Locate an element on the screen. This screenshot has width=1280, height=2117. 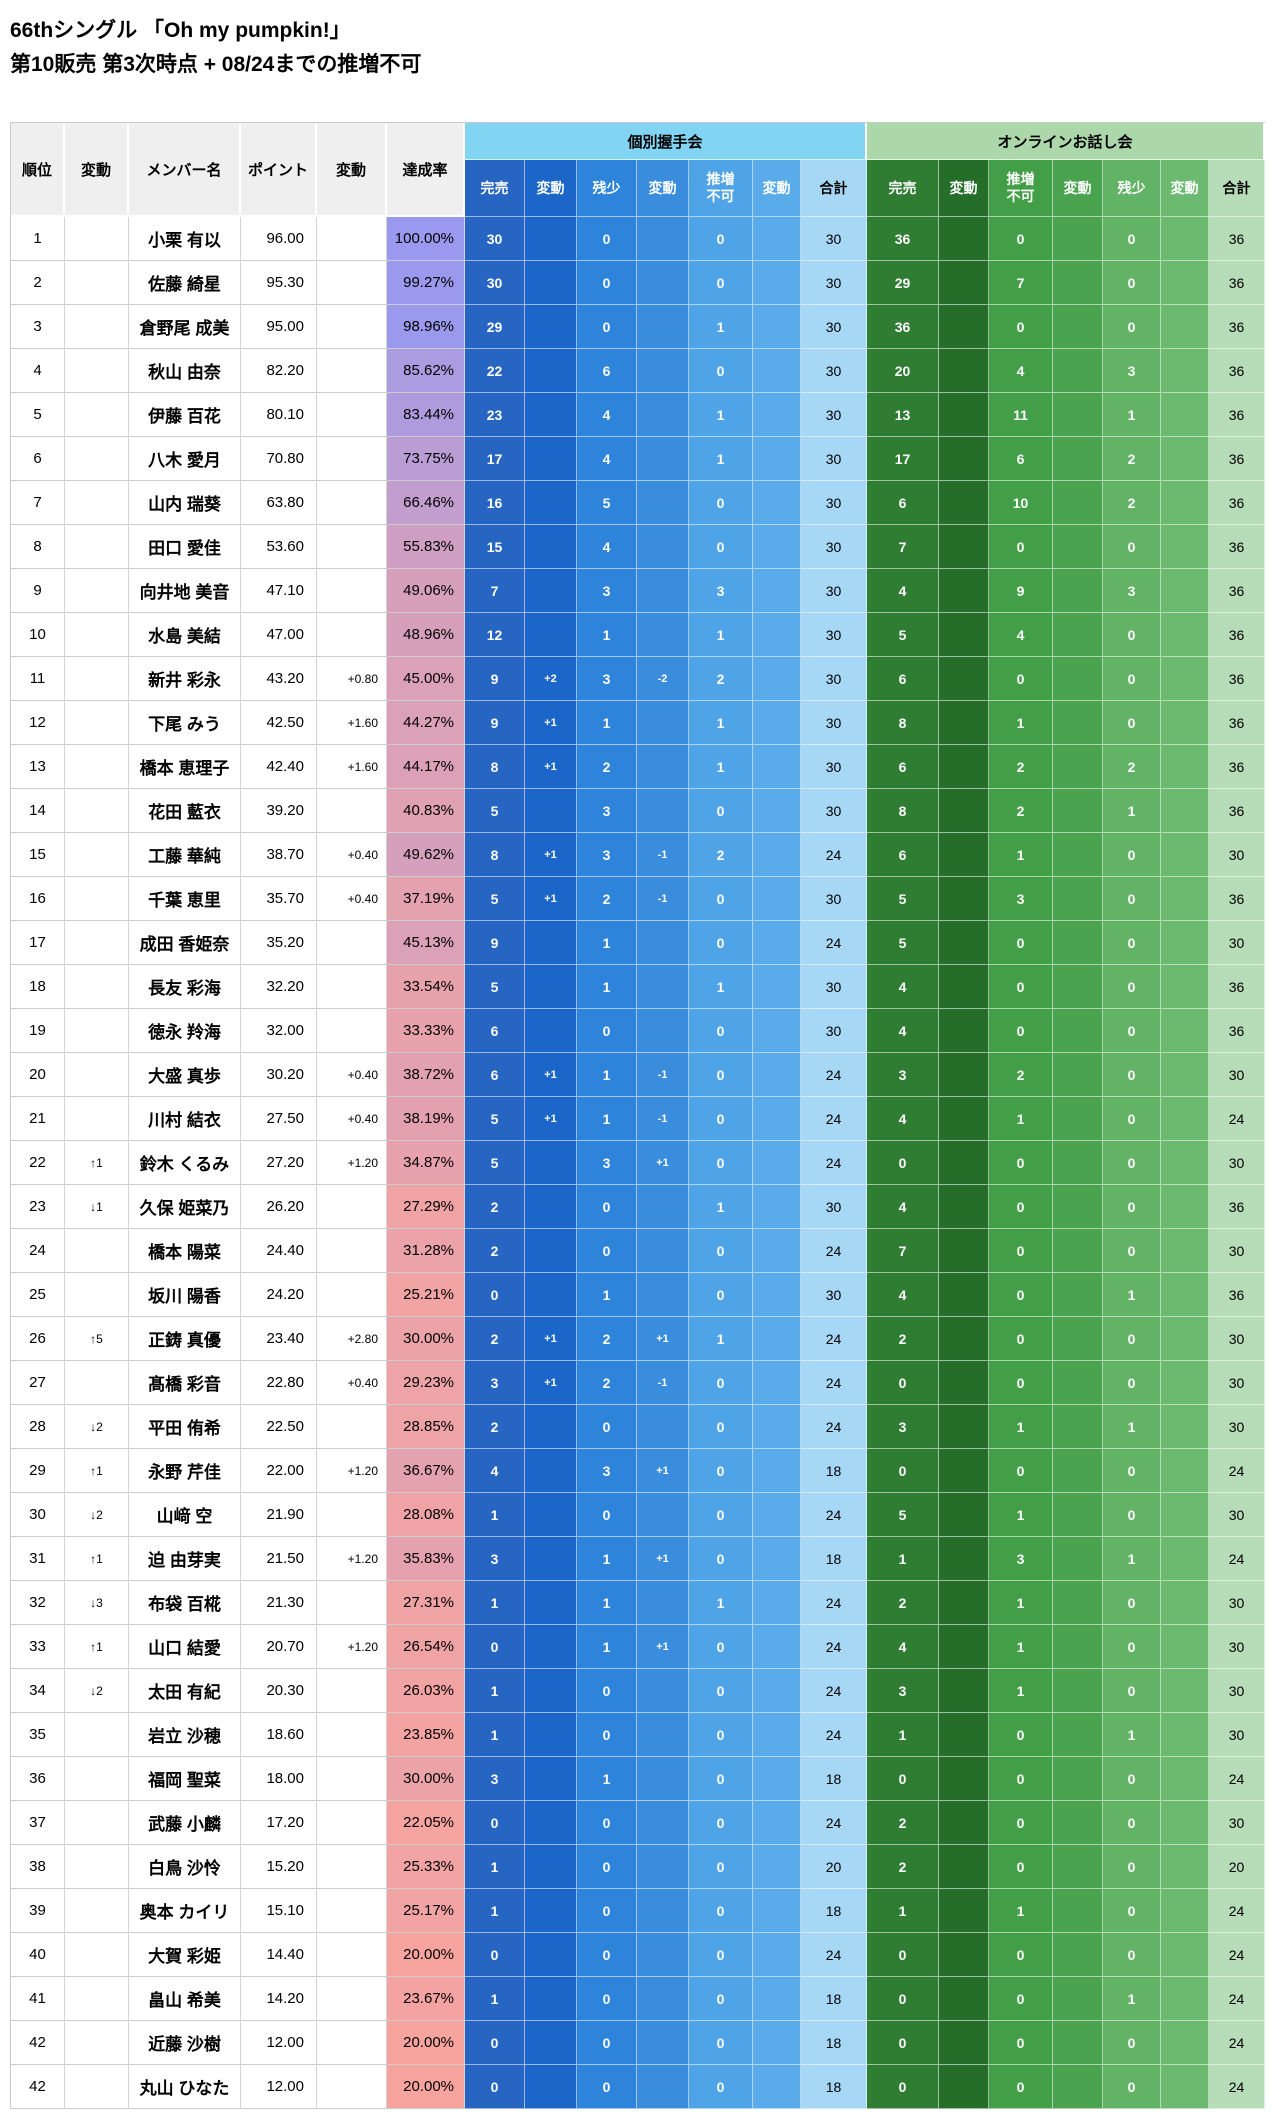
rank-cell: 24 is located at coordinates (38, 1251).